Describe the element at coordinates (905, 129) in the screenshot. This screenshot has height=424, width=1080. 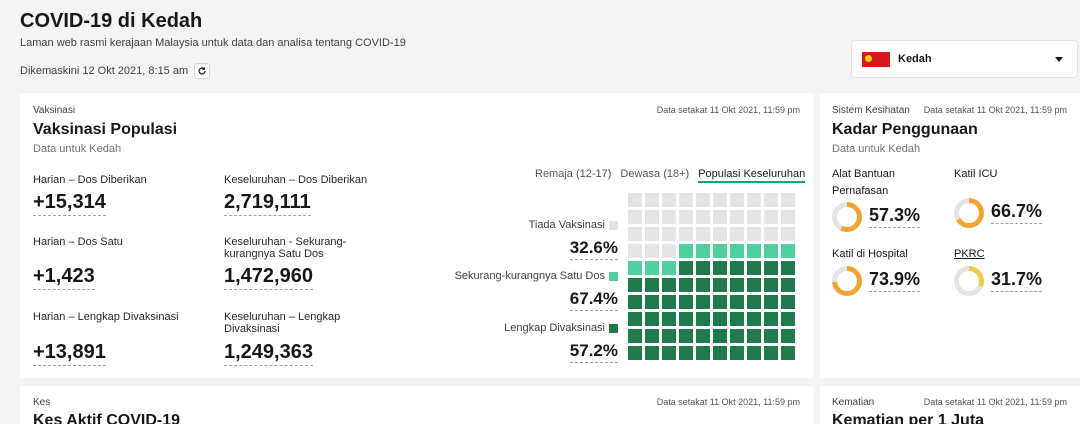
I see `health-title: Kadar Penggunaan` at that location.